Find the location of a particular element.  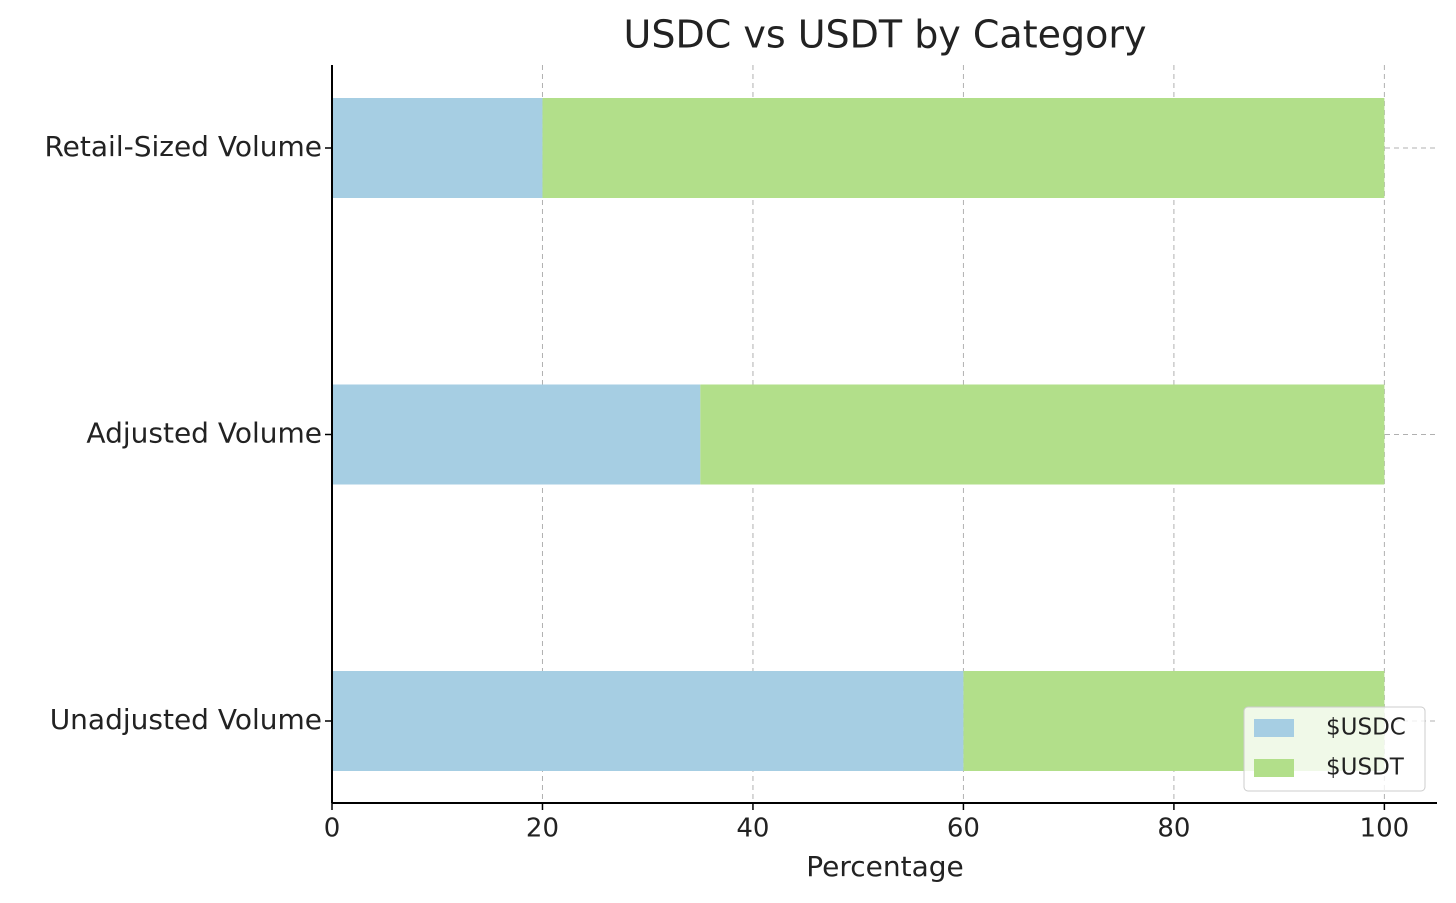

y-tick-label: Retail-Sized Volume is located at coordinates (183, 146).